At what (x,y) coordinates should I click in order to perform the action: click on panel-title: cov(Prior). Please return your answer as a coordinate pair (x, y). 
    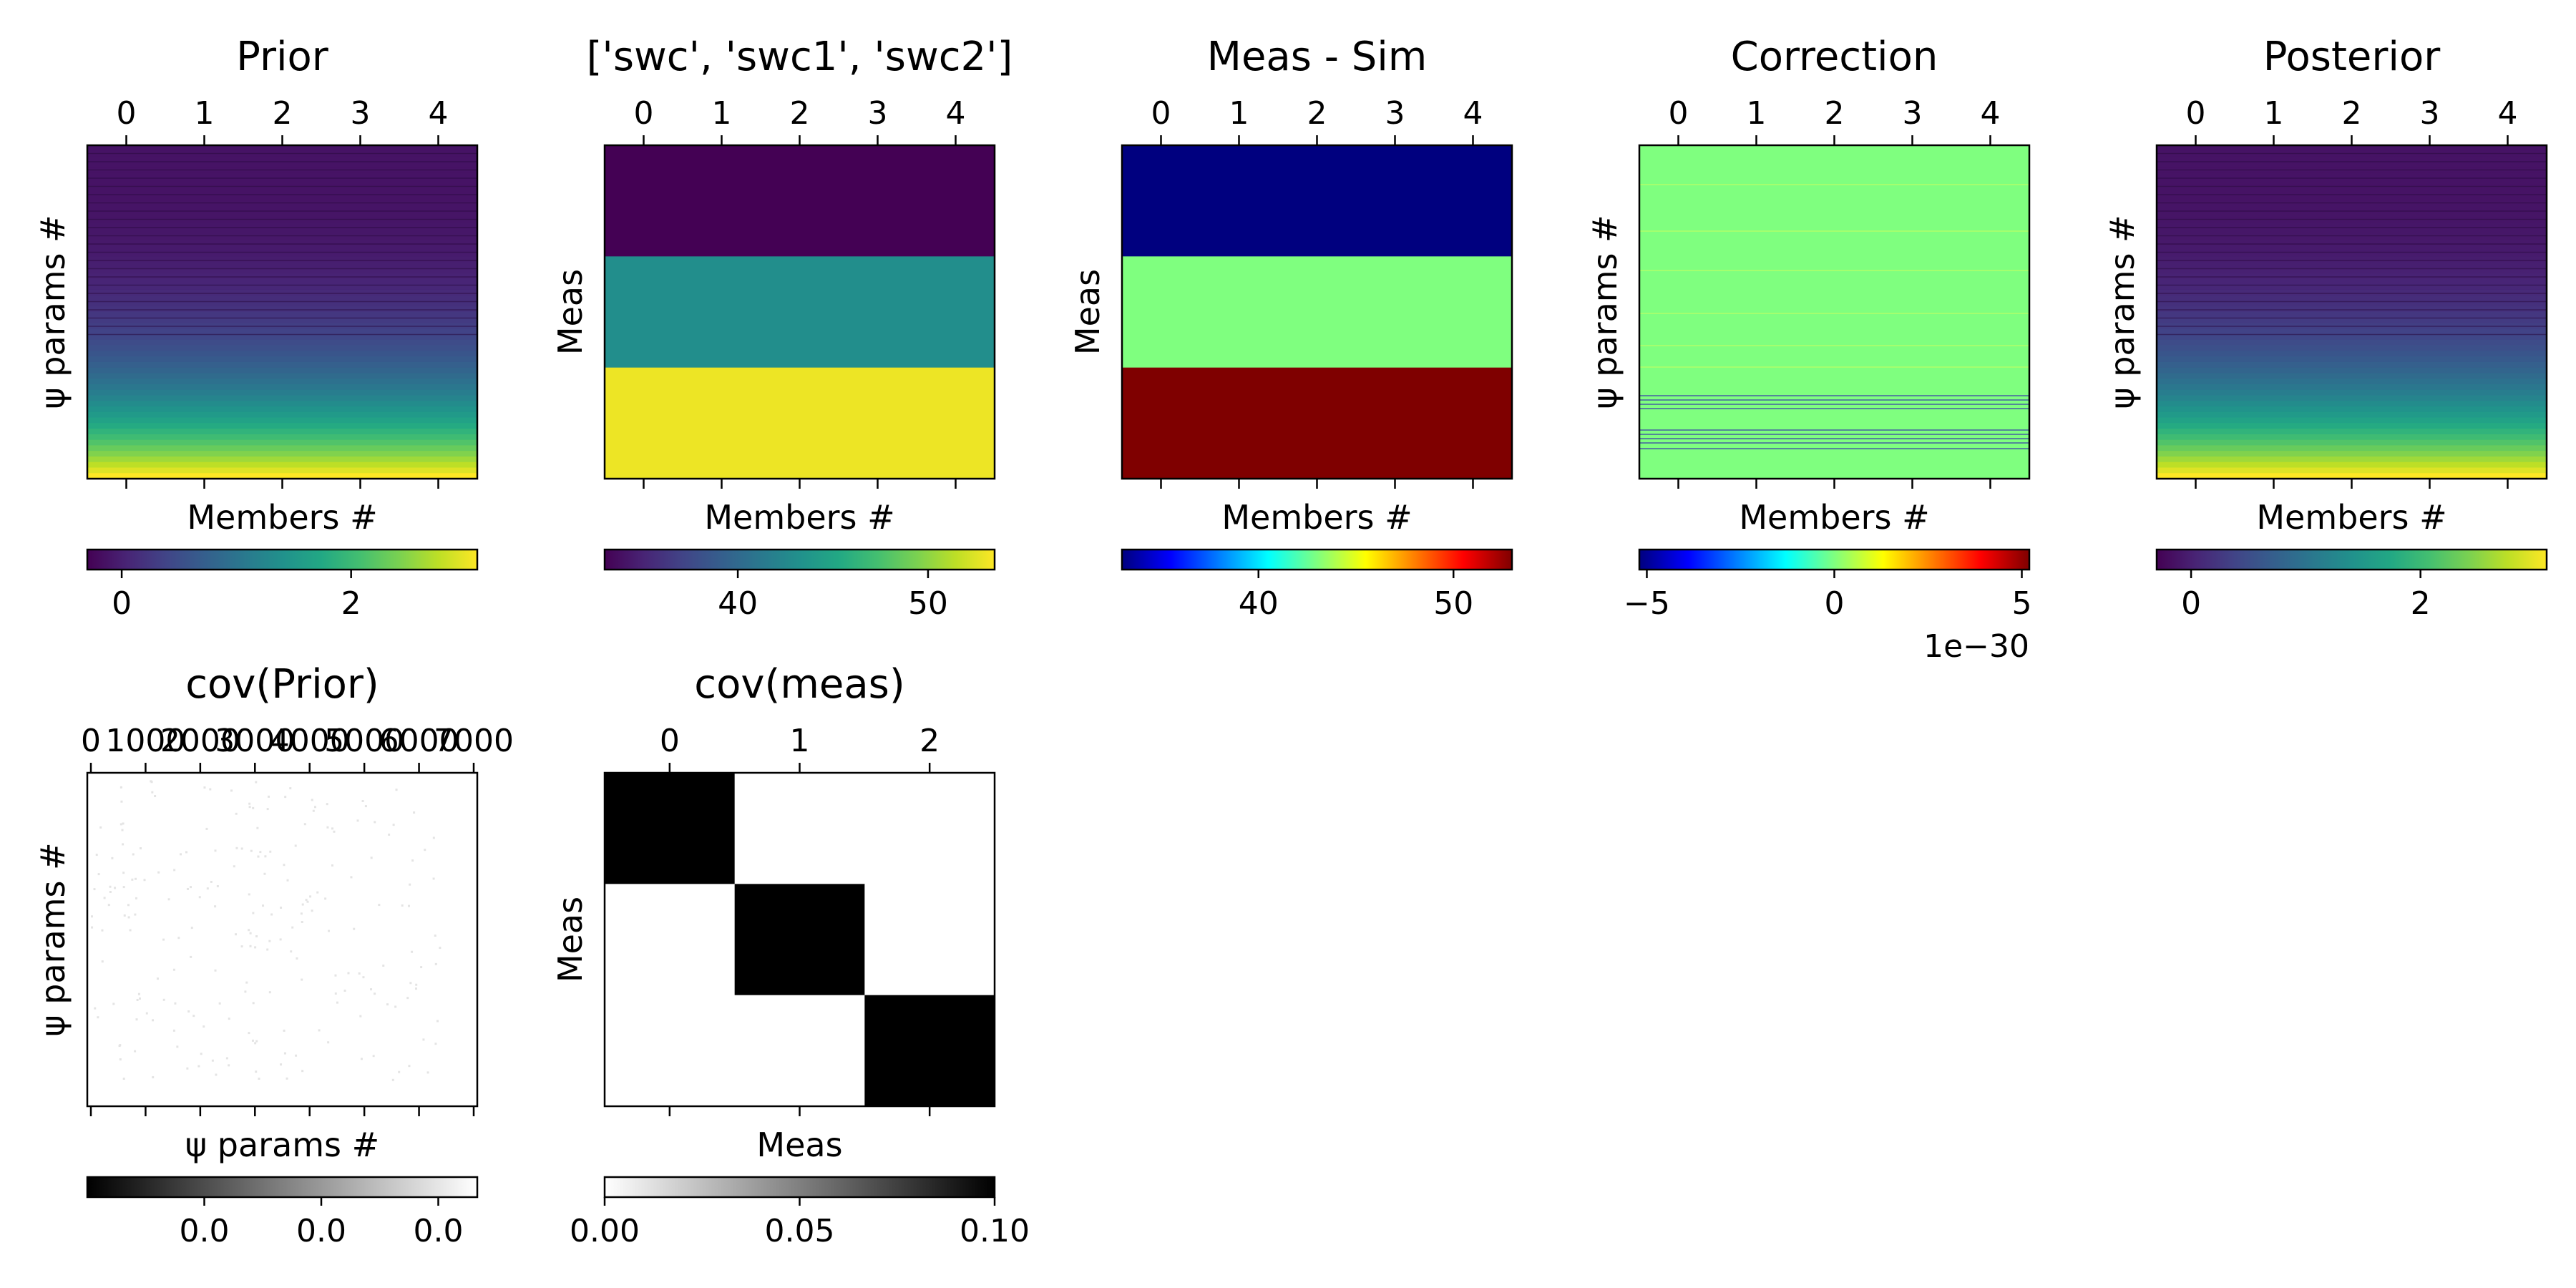
    Looking at the image, I should click on (282, 684).